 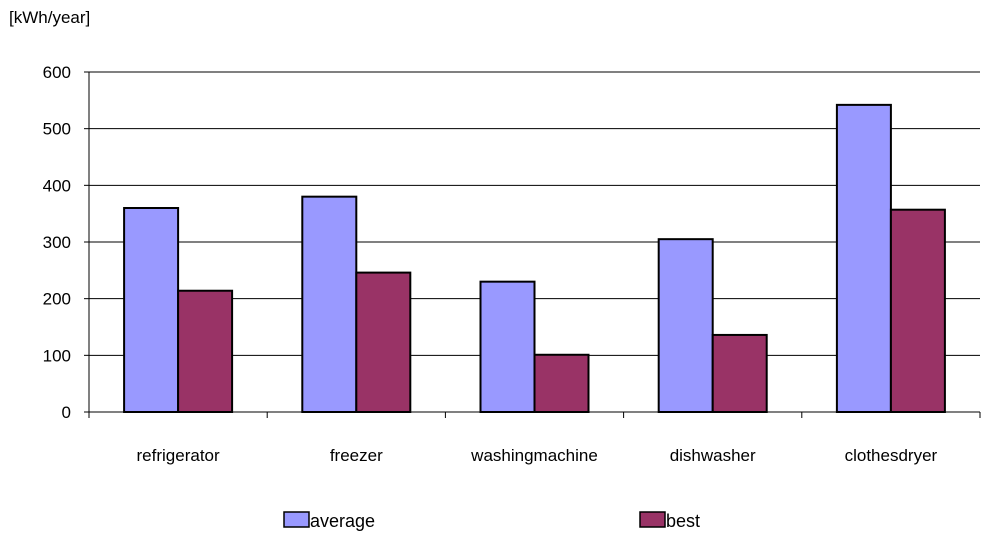 What do you see at coordinates (57, 129) in the screenshot?
I see `y-tick-label: 500` at bounding box center [57, 129].